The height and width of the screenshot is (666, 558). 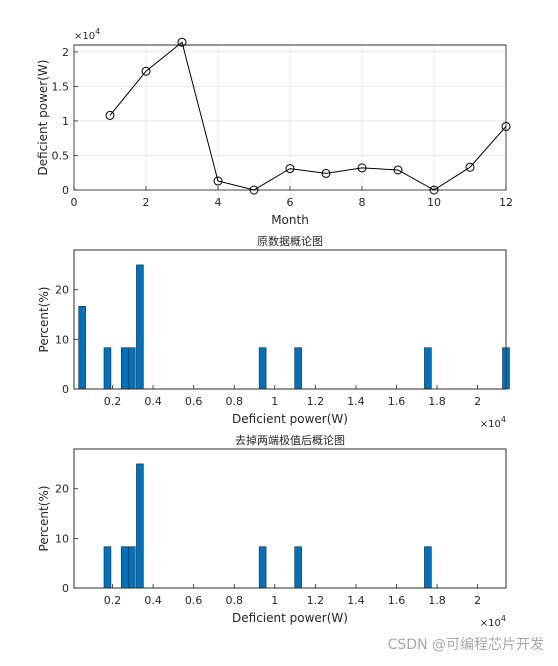 I want to click on y-axis-label: Deficient power(W), so click(x=43, y=118).